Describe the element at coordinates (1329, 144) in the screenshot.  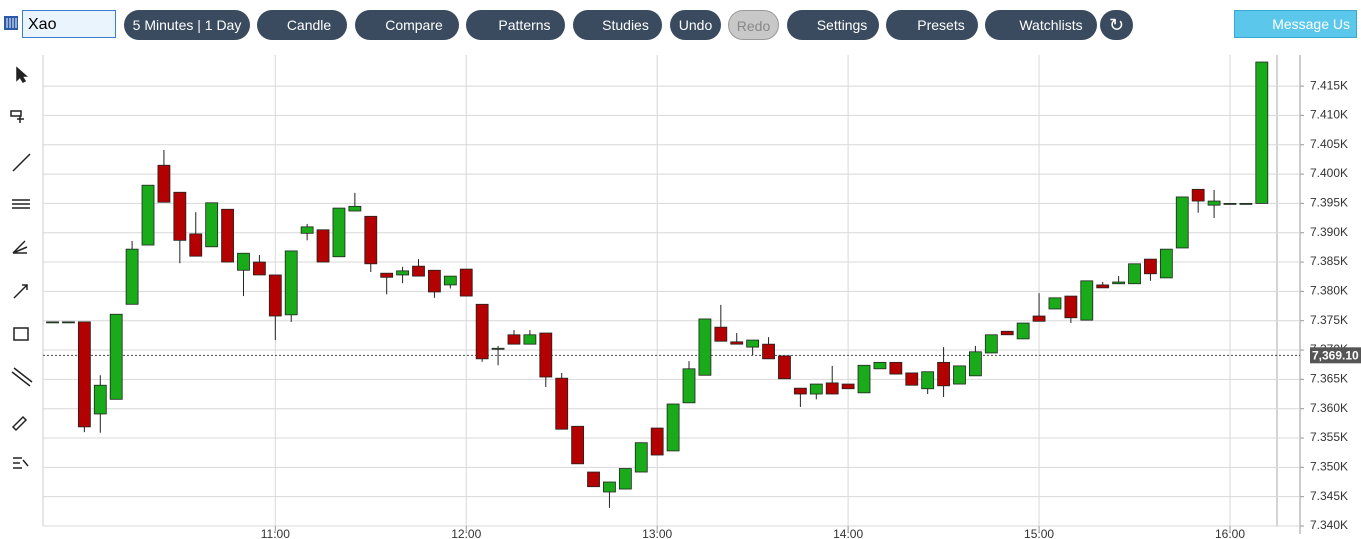
I see `y-tick-label: 7.405K` at that location.